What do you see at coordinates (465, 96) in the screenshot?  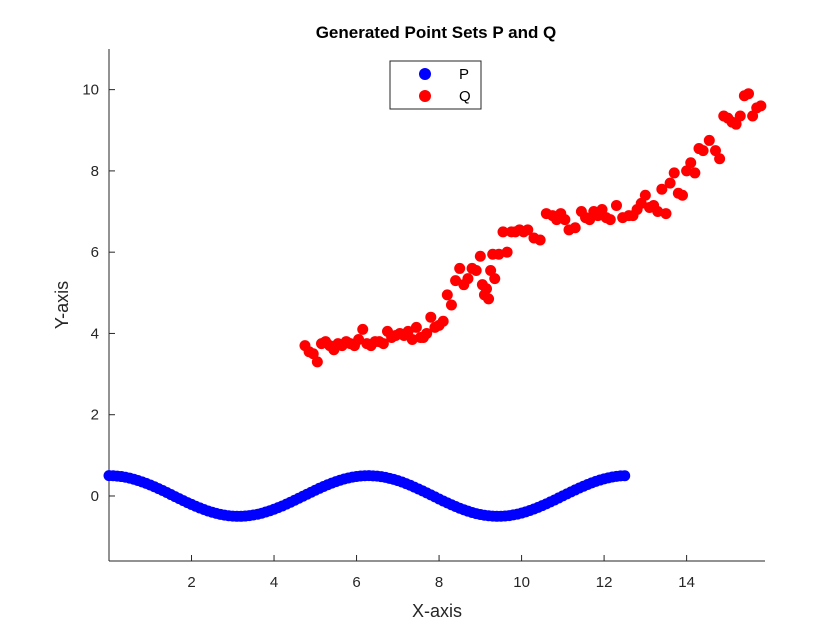 I see `legend-label-q: Q` at bounding box center [465, 96].